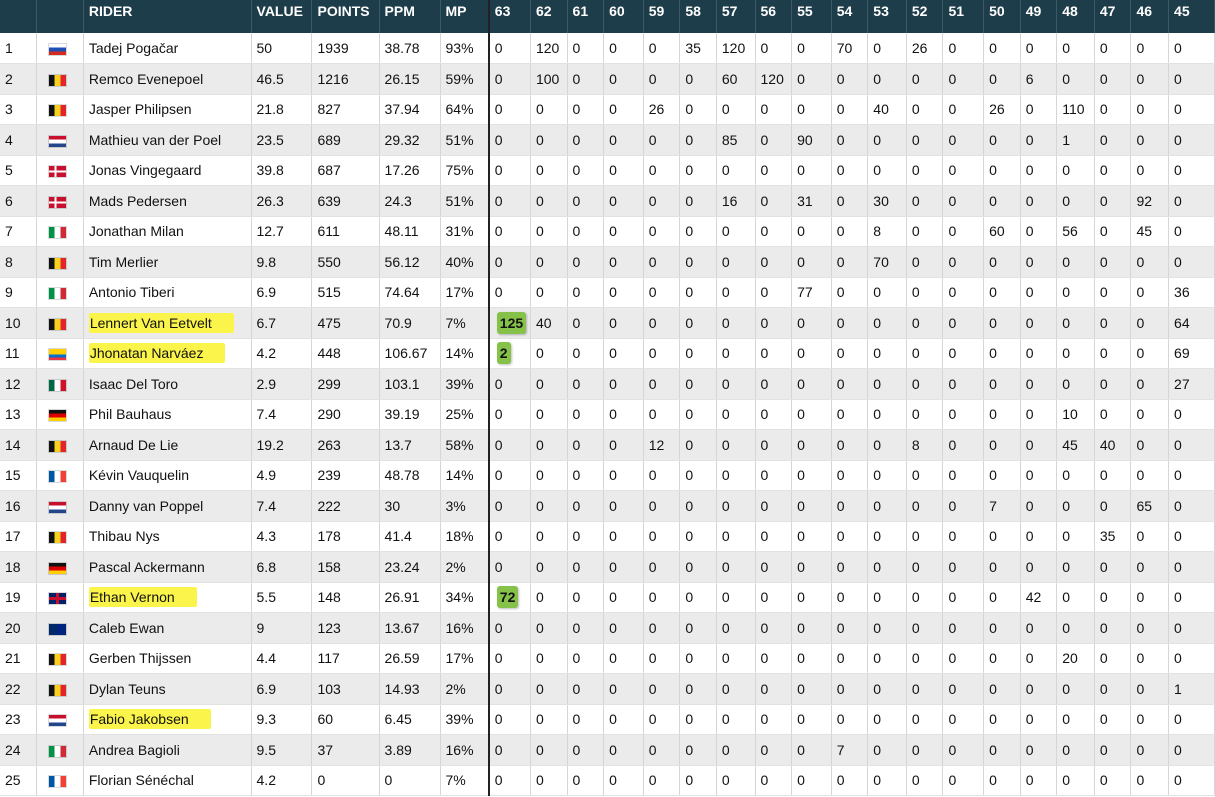  What do you see at coordinates (887, 16) in the screenshot?
I see `header-53: 53` at bounding box center [887, 16].